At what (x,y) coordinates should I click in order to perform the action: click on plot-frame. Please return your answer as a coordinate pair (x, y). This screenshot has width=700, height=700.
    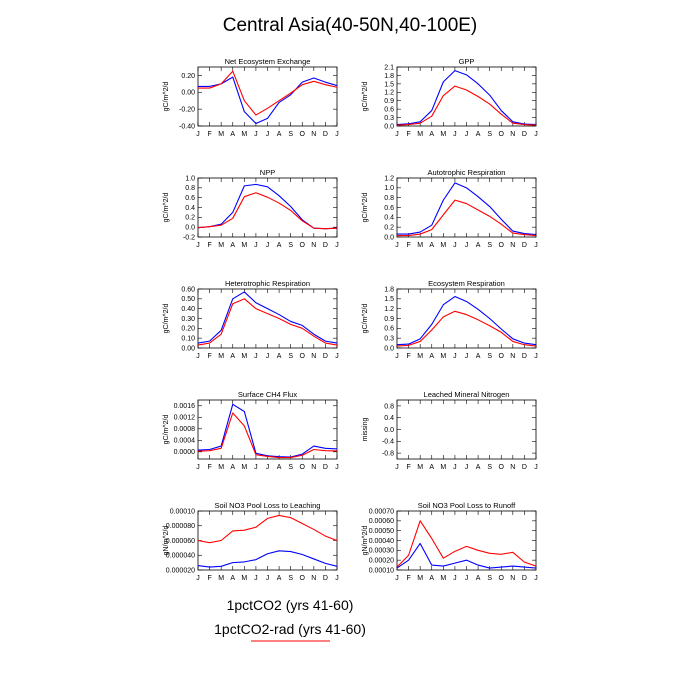
    Looking at the image, I should click on (267, 96).